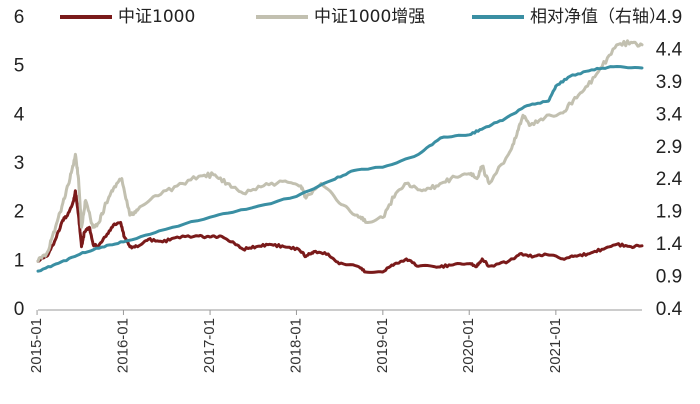  Describe the element at coordinates (669, 277) in the screenshot. I see `y2-tick-label: 0.9` at that location.